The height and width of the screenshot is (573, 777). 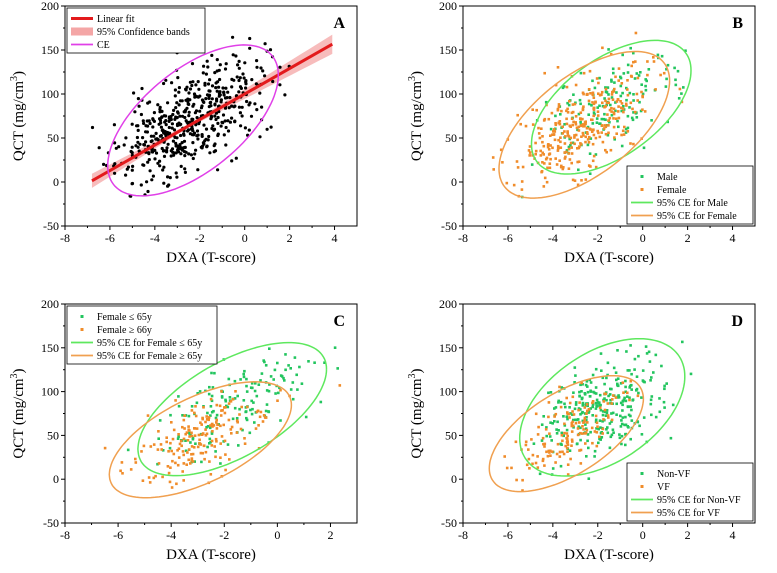 What do you see at coordinates (50, 6) in the screenshot?
I see `y-tick-label: 200` at bounding box center [50, 6].